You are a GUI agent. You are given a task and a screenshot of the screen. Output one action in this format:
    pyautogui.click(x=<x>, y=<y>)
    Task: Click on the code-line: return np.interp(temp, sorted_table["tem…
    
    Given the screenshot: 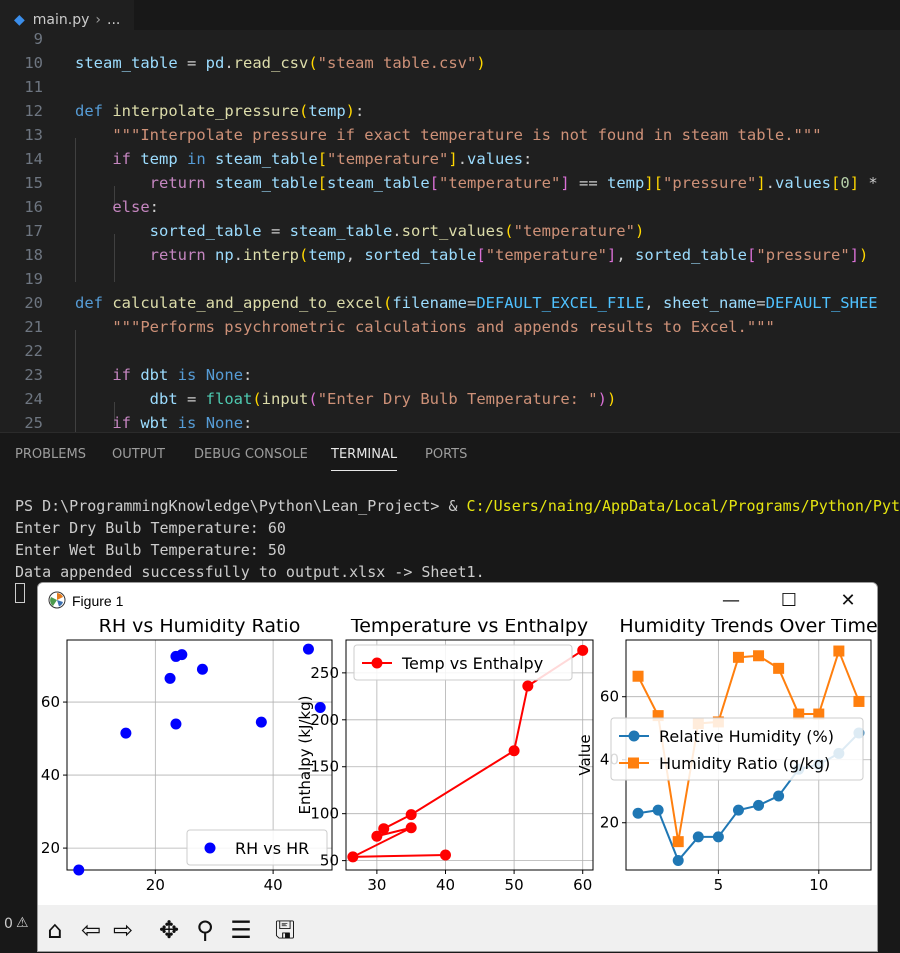 What is the action you would take?
    pyautogui.click(x=509, y=255)
    